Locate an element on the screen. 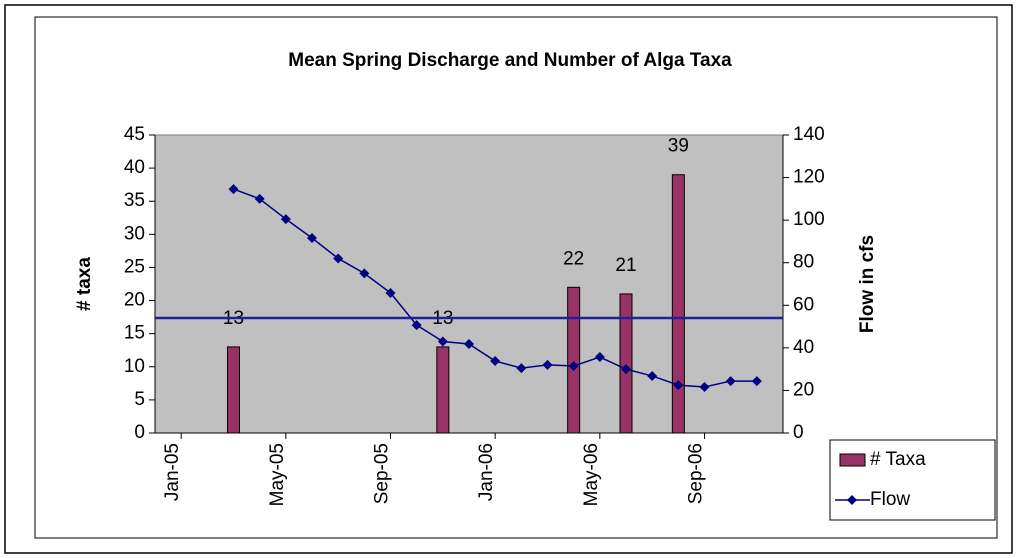 This screenshot has height=558, width=1018. x-tick-label: Jan-05 is located at coordinates (172, 472).